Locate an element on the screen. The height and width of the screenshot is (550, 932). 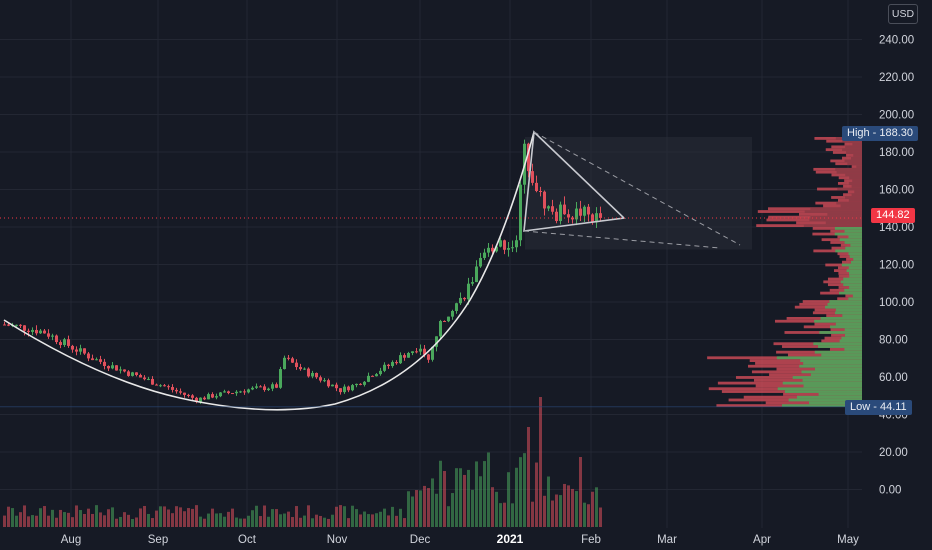
currency-selector: USD is located at coordinates (903, 14).